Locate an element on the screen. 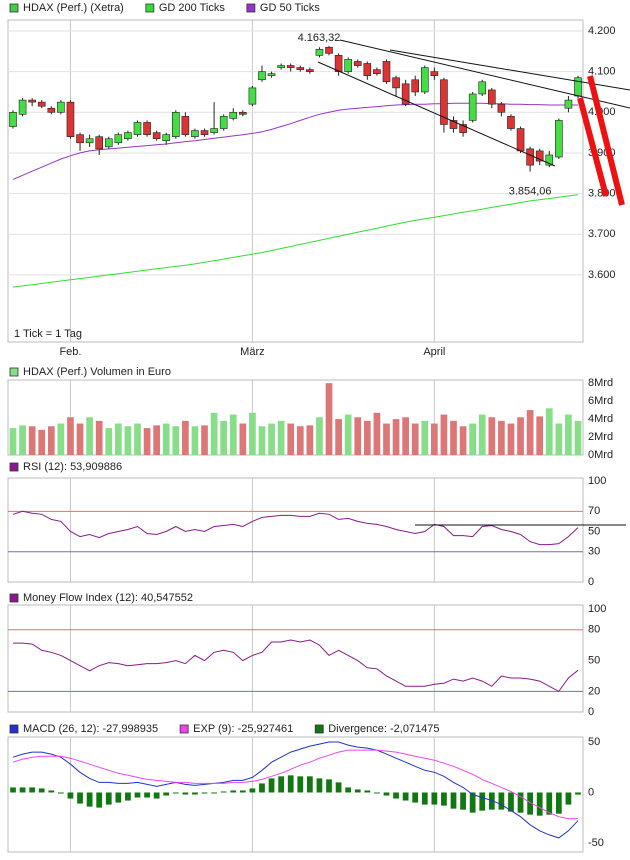 This screenshot has width=630, height=860. legend-label: Money Flow Index (12): 40,547552 is located at coordinates (108, 598).